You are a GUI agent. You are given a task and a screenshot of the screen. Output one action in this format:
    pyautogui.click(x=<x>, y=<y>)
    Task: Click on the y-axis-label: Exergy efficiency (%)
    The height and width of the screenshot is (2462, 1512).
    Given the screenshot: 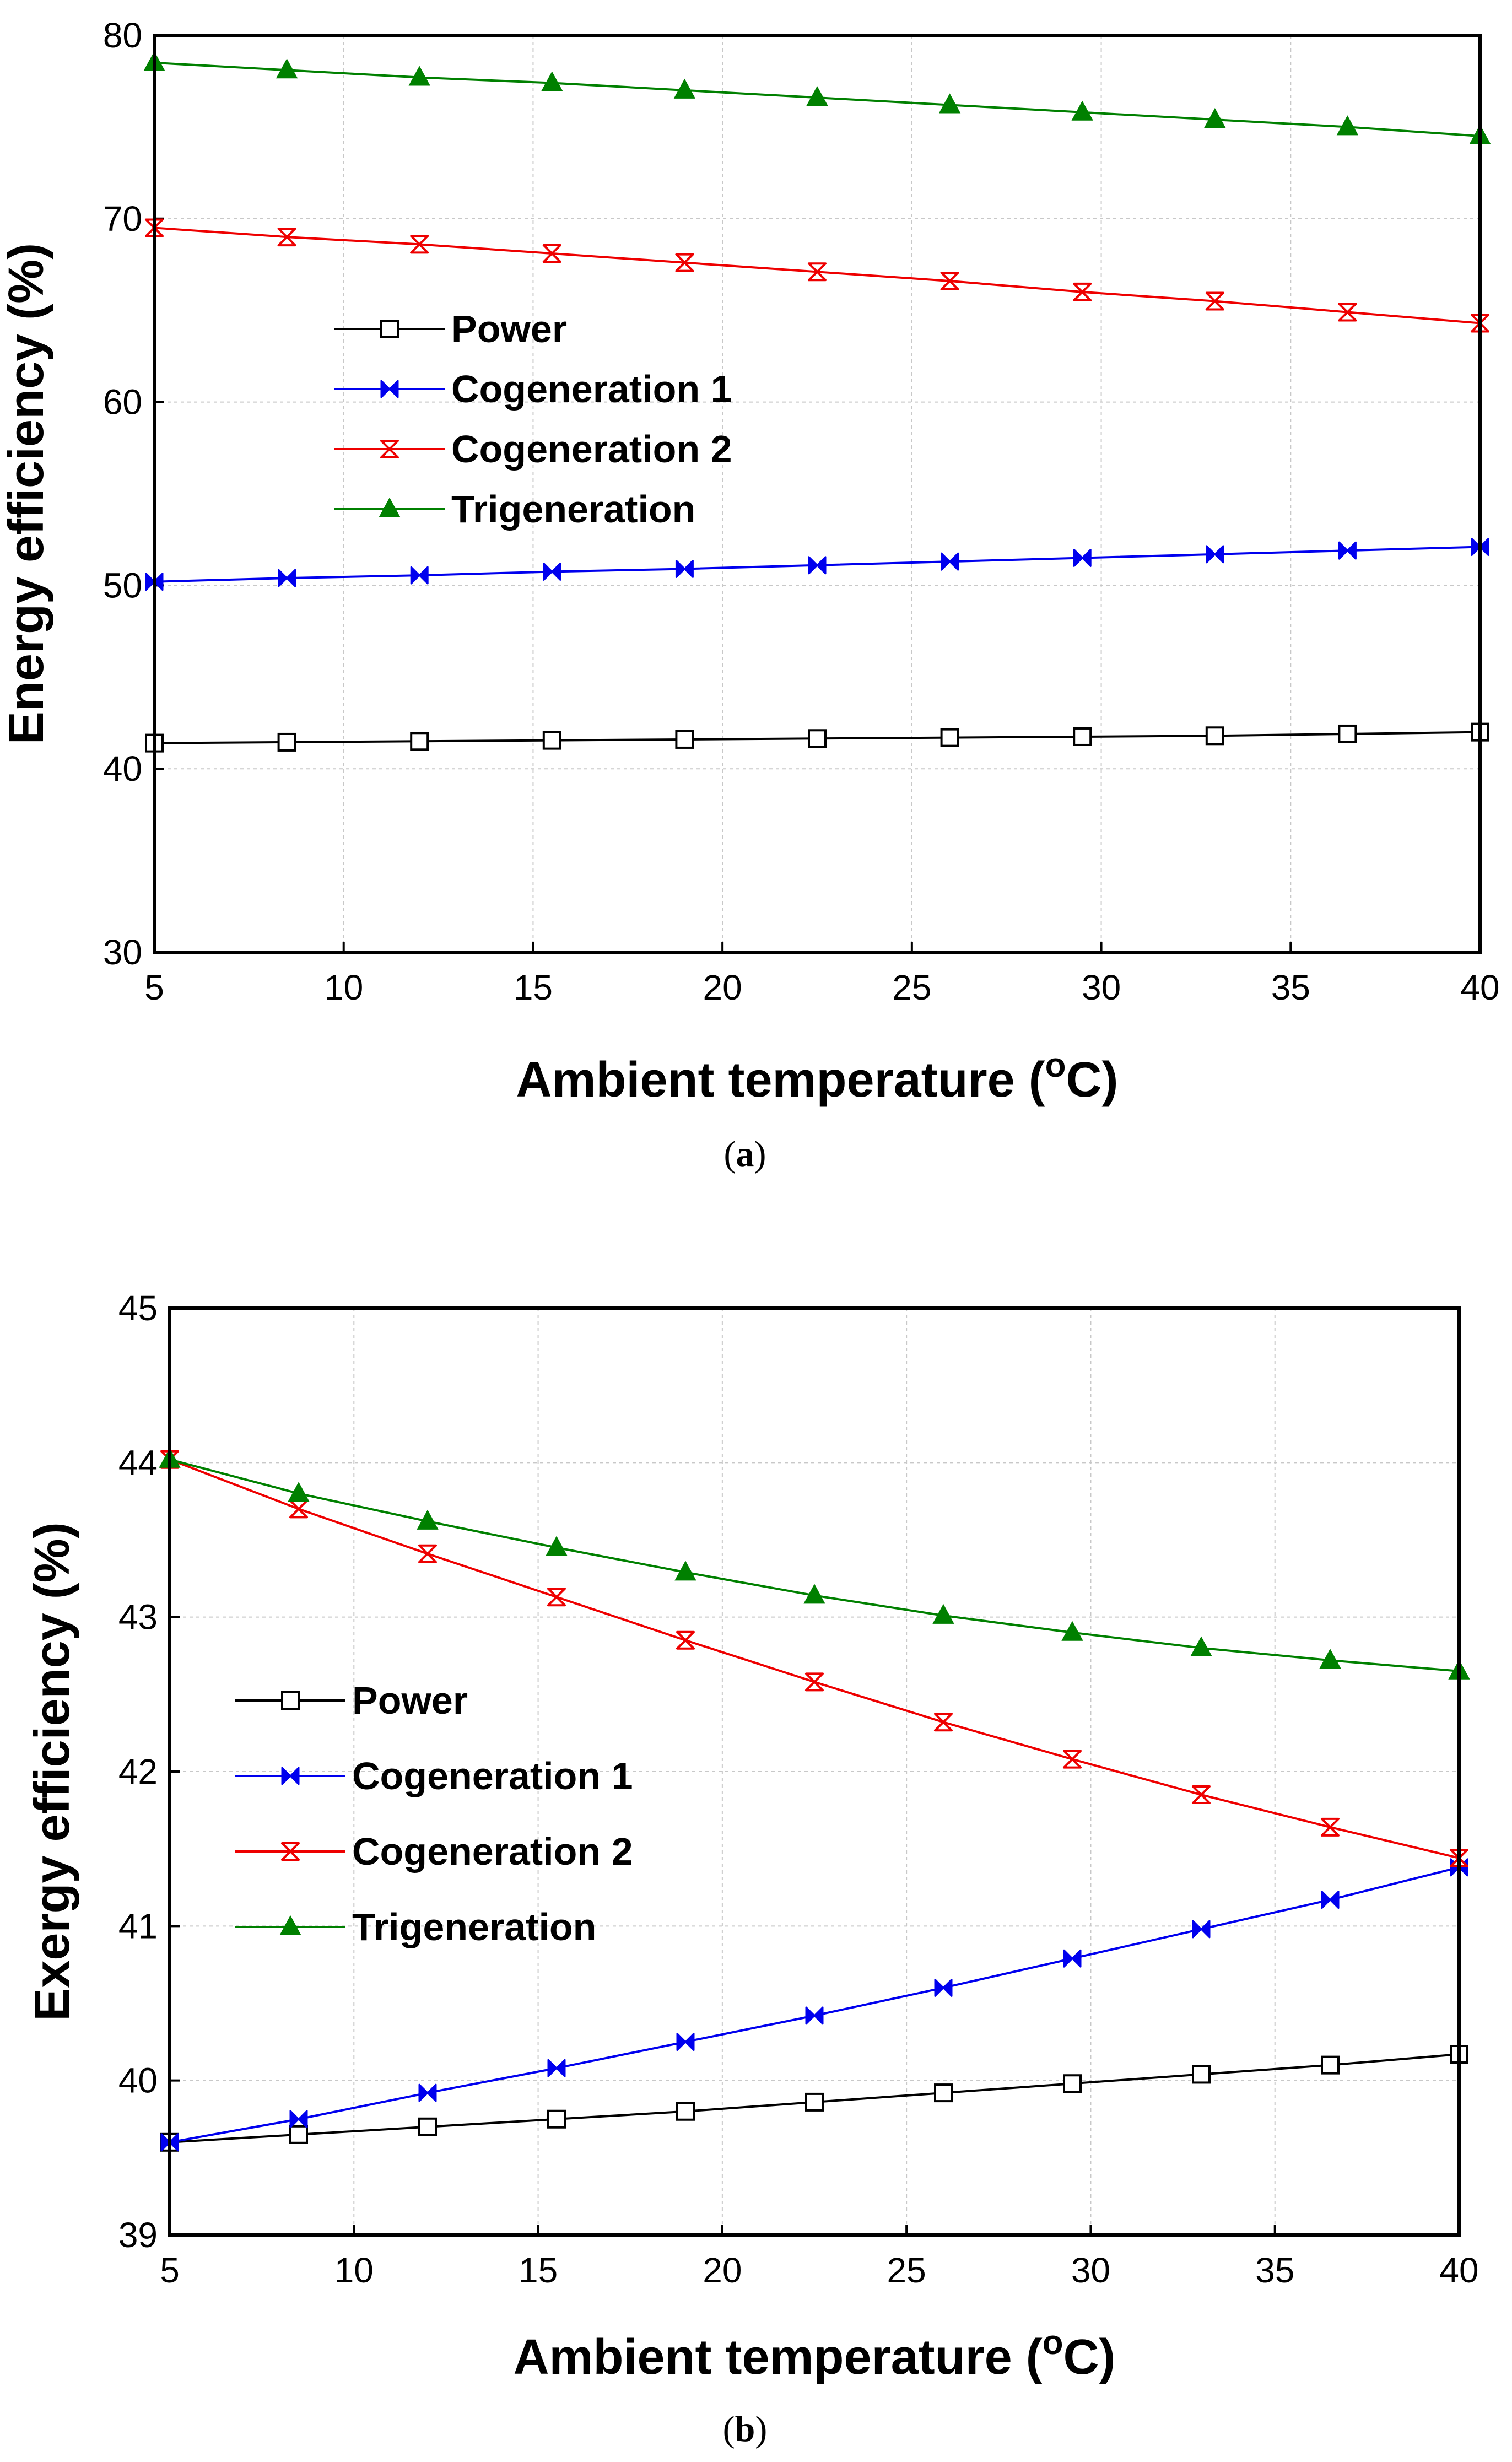 What is the action you would take?
    pyautogui.click(x=52, y=1771)
    